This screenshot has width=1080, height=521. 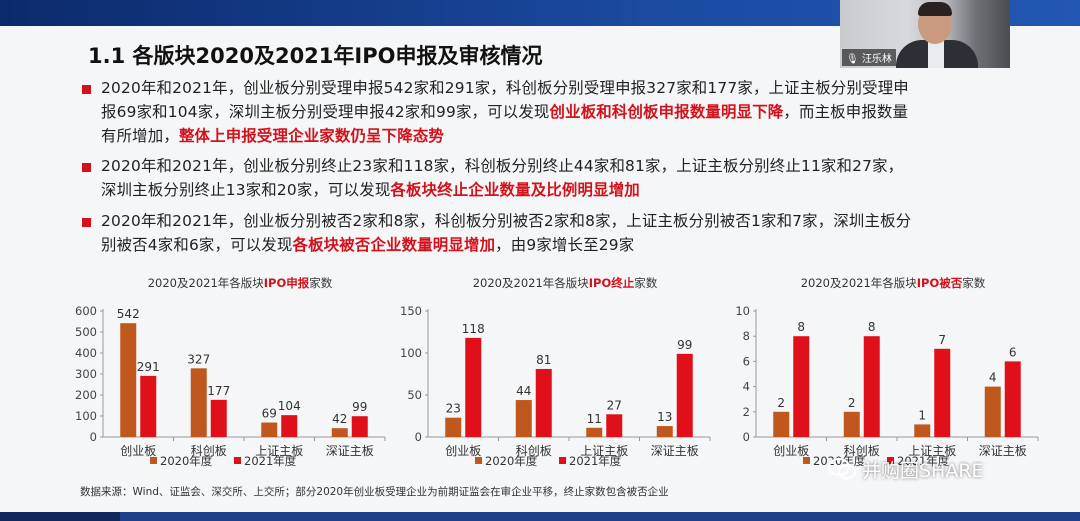 I want to click on wechat-watermark: 并购圈SHARE, so click(x=906, y=469).